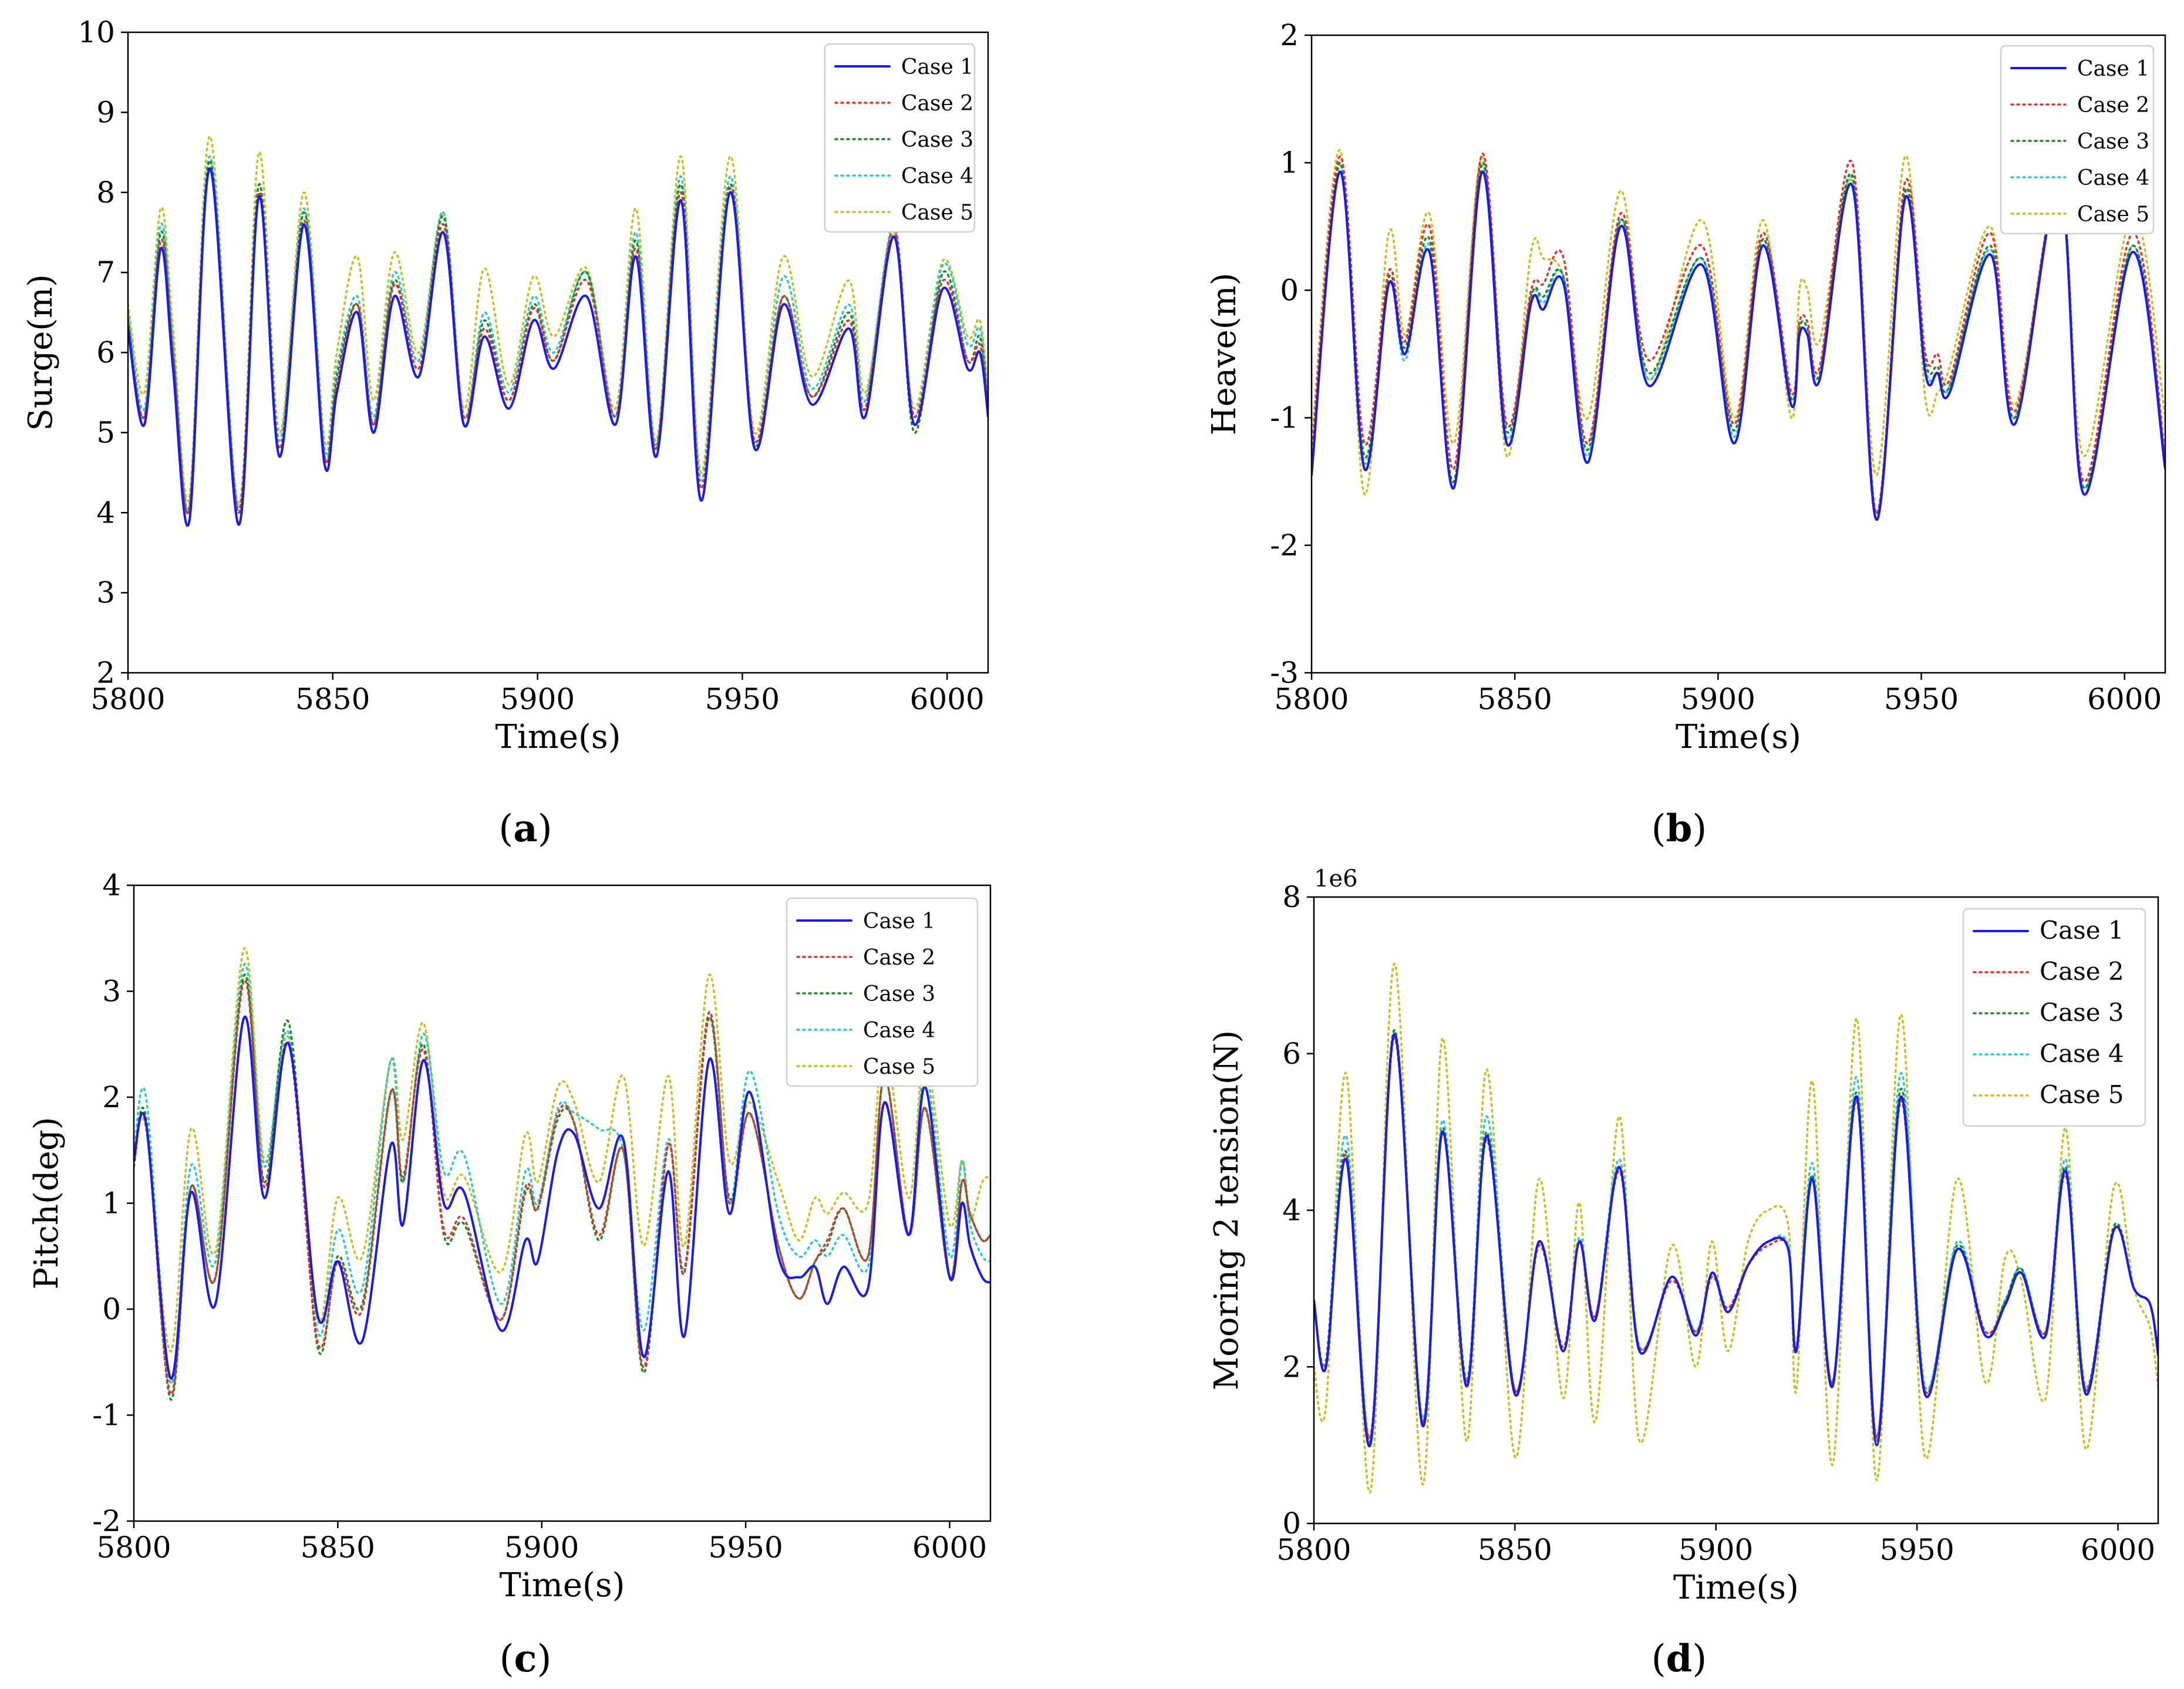 This screenshot has width=2184, height=1689. Describe the element at coordinates (1224, 354) in the screenshot. I see `y-axis-label: Heave(m)` at that location.